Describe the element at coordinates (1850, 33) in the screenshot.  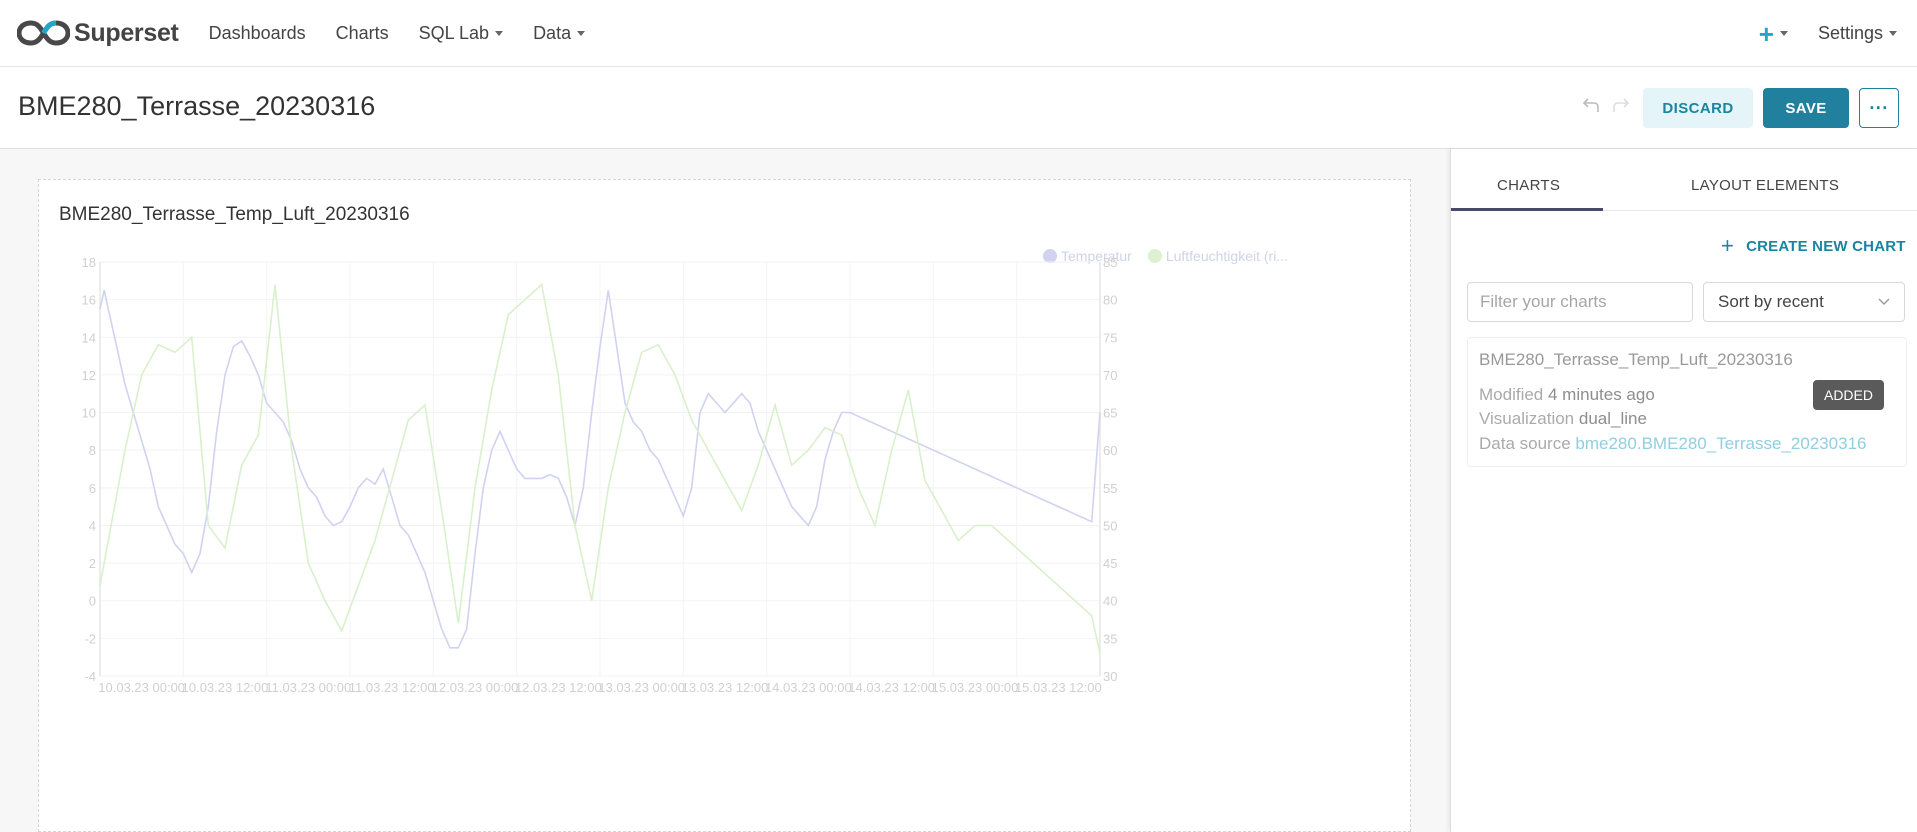
I see `settings-label: Settings` at that location.